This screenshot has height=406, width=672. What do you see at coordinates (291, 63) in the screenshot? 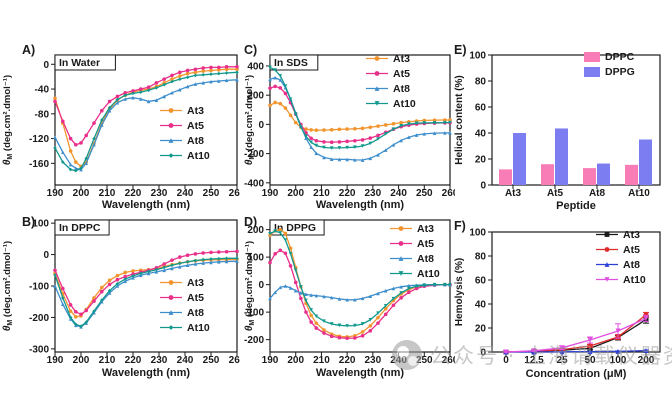
I see `svg-text: In SDS` at bounding box center [291, 63].